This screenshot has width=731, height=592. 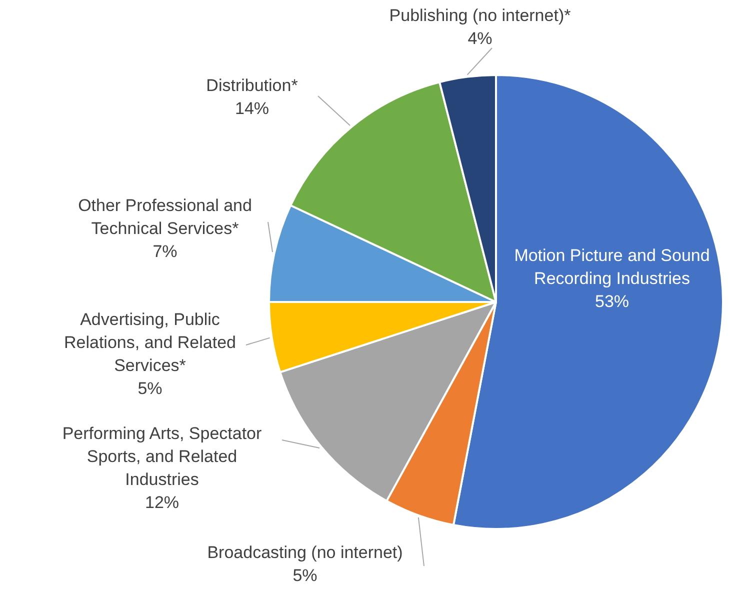 What do you see at coordinates (165, 252) in the screenshot?
I see `data-label: 7%` at bounding box center [165, 252].